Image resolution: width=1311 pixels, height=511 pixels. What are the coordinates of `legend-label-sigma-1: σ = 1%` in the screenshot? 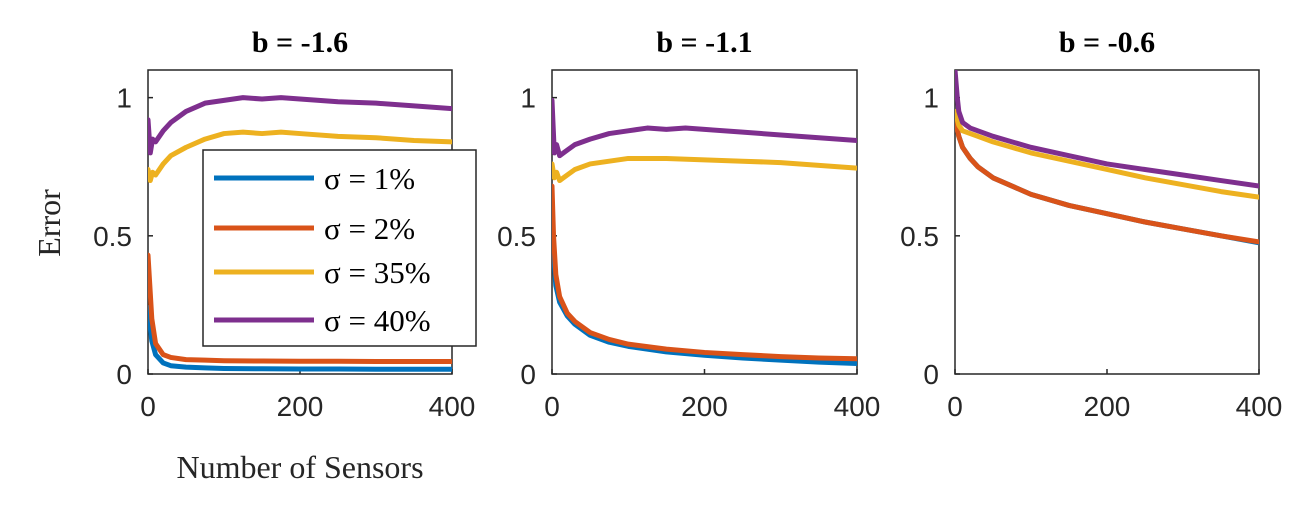 It's located at (369, 178).